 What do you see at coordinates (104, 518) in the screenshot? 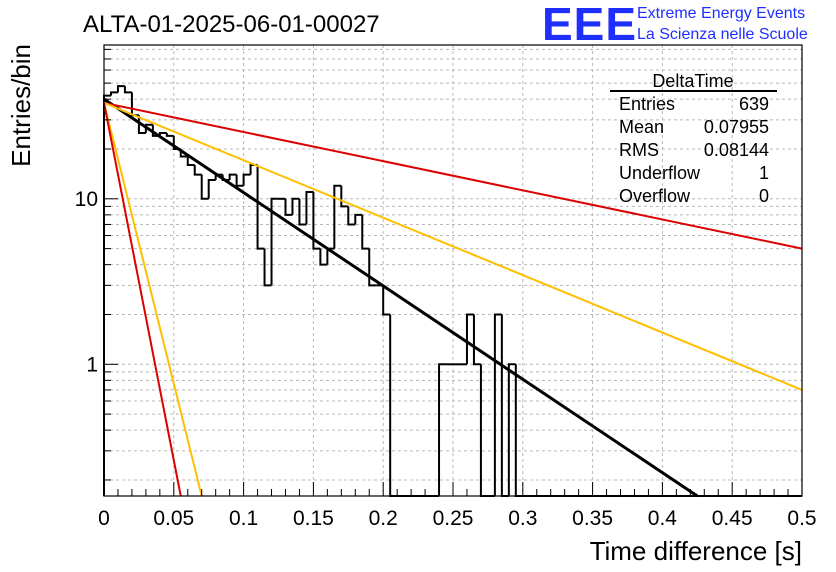
I see `x-tick-label: 0` at bounding box center [104, 518].